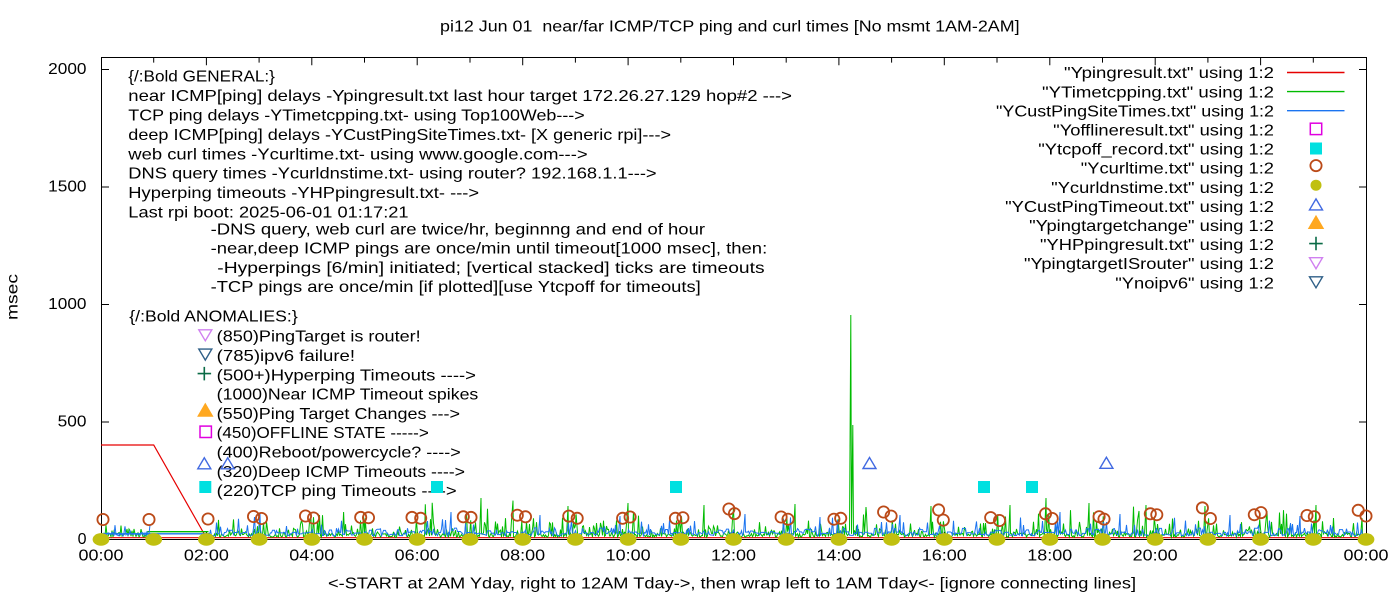 This screenshot has width=1400, height=605. Describe the element at coordinates (323, 433) in the screenshot. I see `svg-text: (450)OFFLINE STATE ----->` at that location.